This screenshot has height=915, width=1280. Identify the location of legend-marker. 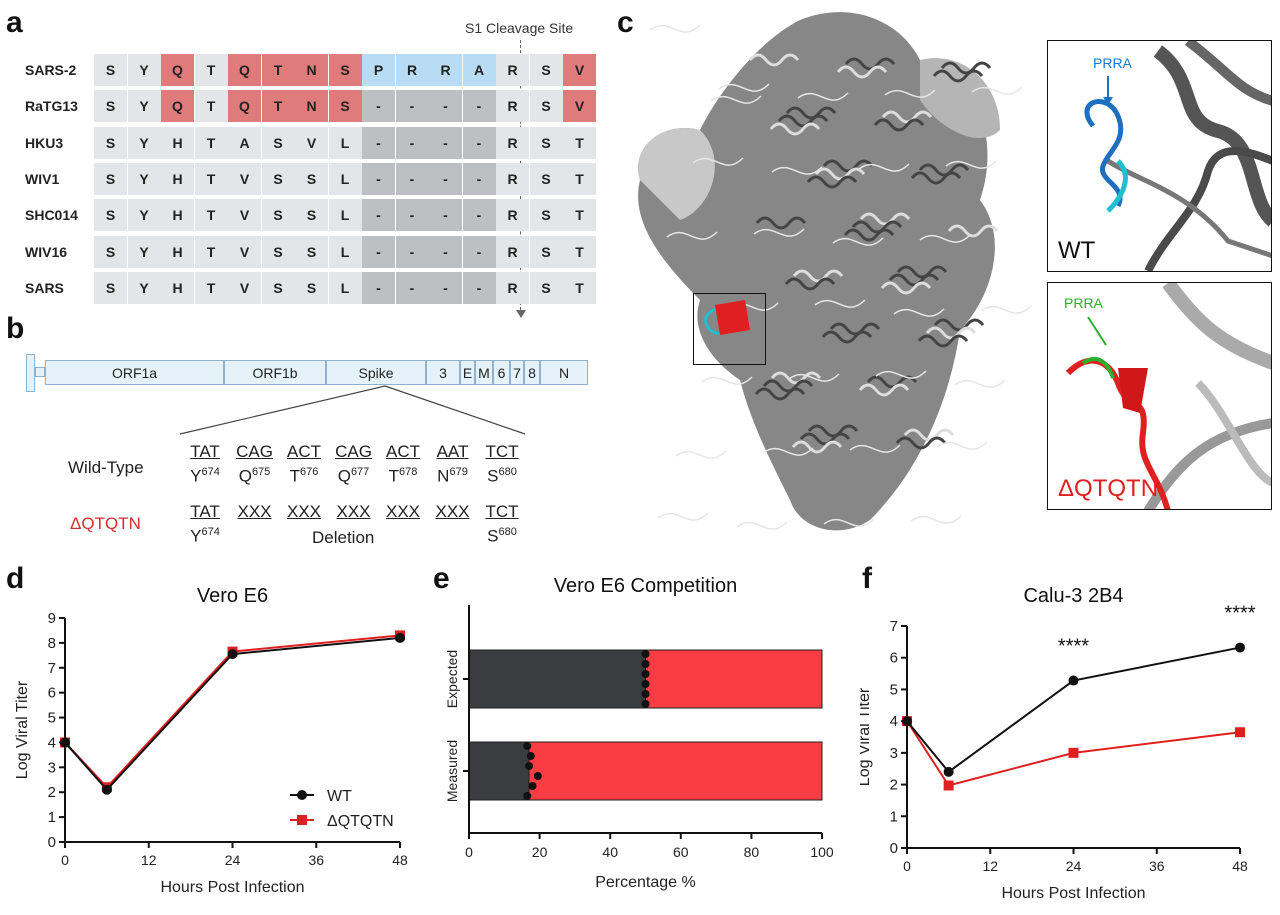
(302, 795).